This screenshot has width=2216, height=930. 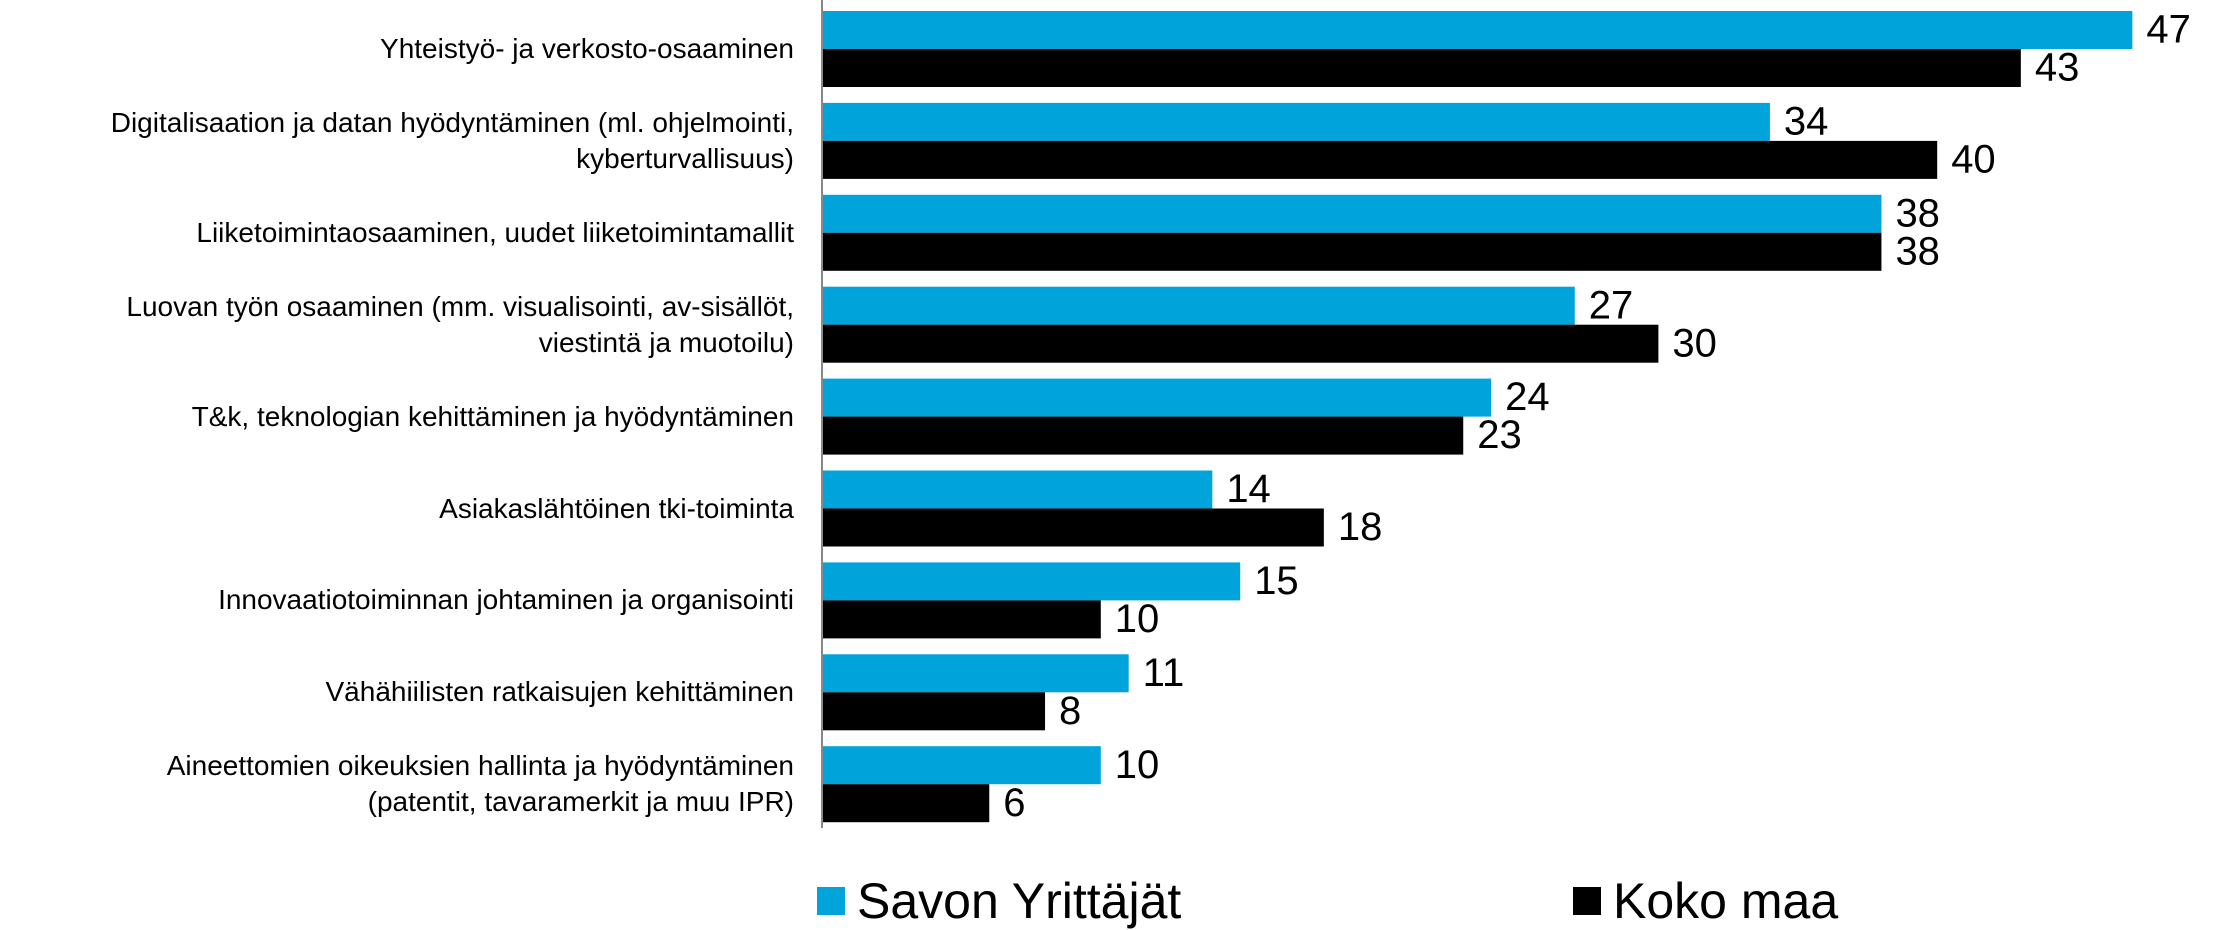 I want to click on legend-item: Koko maa, so click(x=1705, y=901).